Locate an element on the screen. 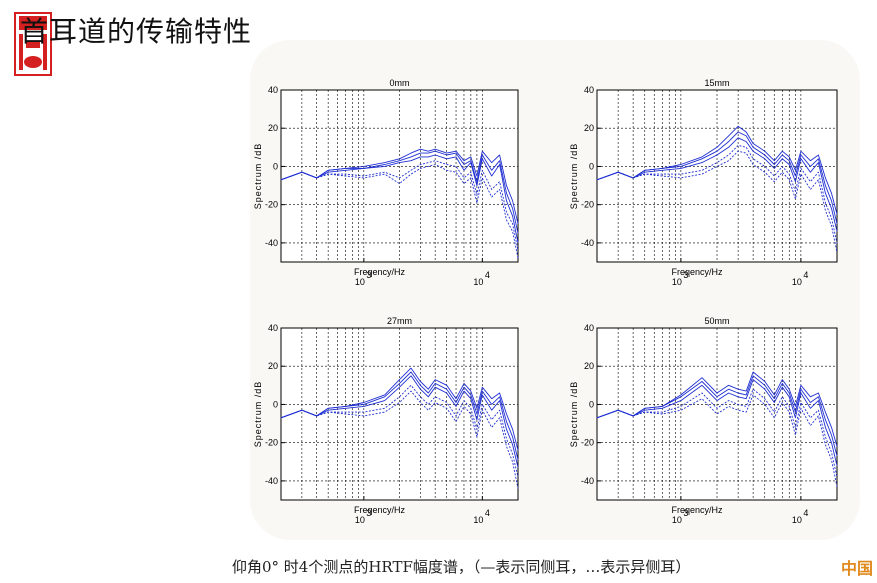  chart-0-ytick-label: -20 is located at coordinates (271, 205).